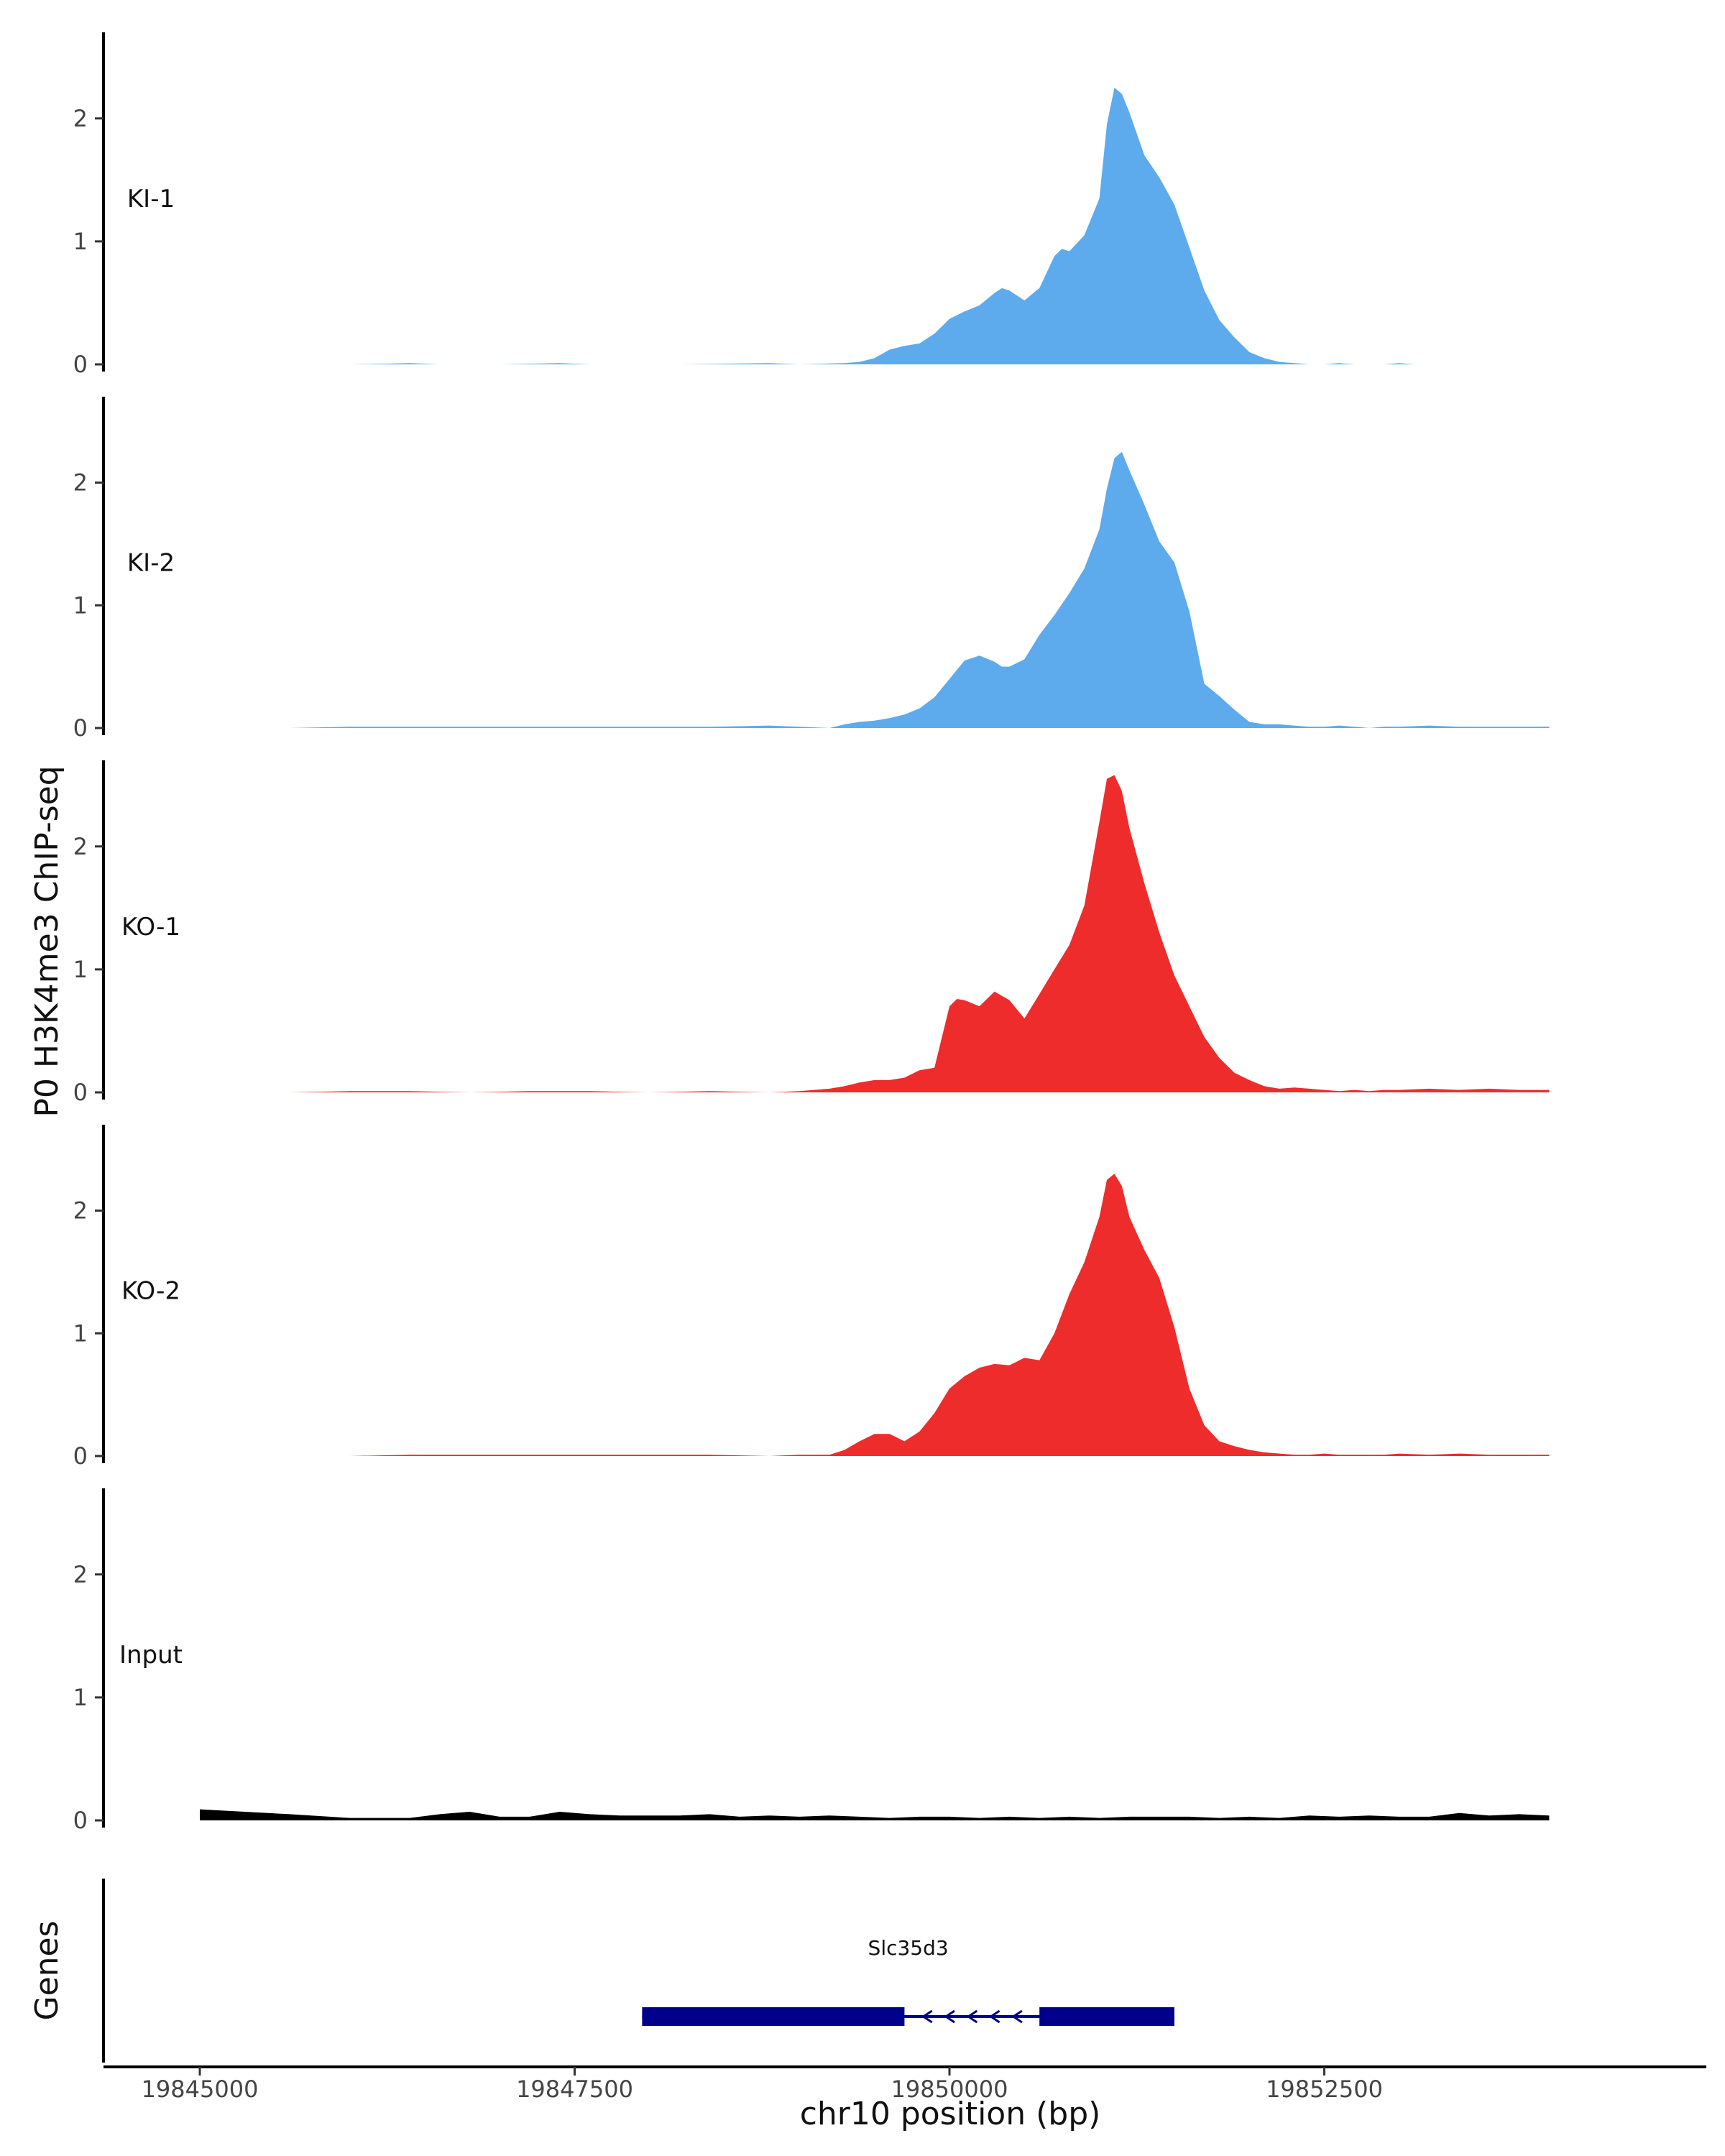  I want to click on track-panel-ko-2: 0 1 2 KO-2, so click(811, 1297).